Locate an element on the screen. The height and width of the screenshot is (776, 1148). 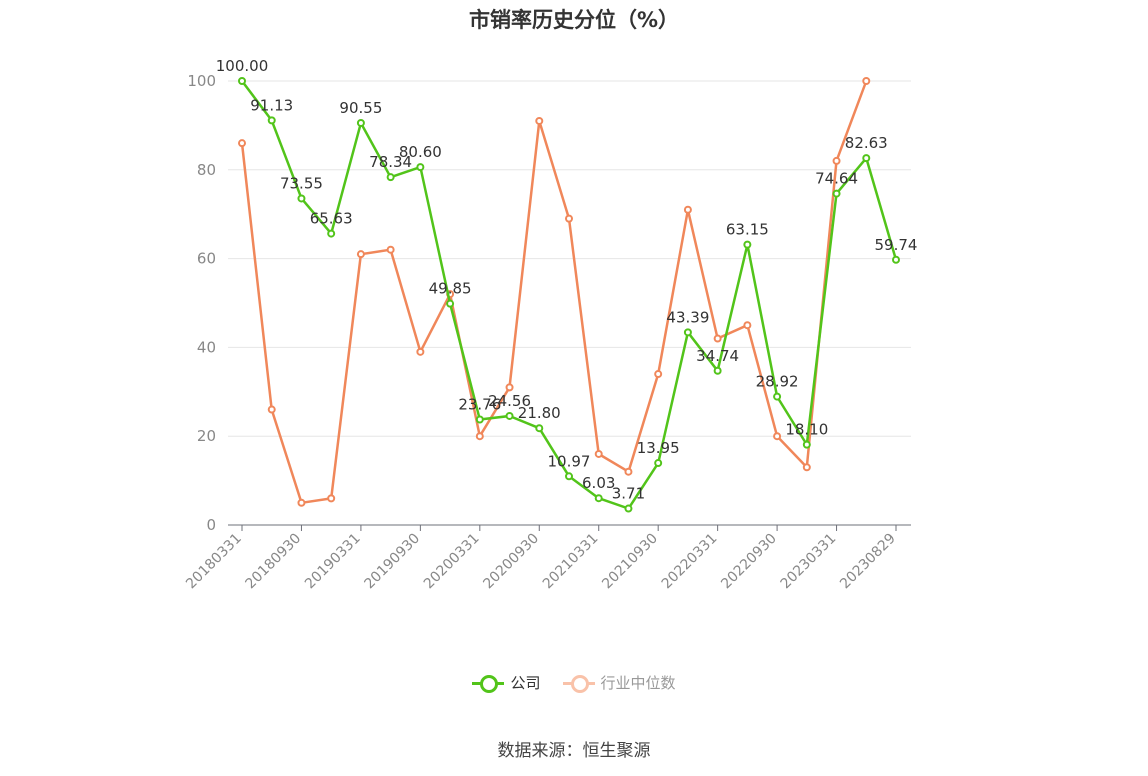
legend-company-label: 公司 is located at coordinates (525, 683).